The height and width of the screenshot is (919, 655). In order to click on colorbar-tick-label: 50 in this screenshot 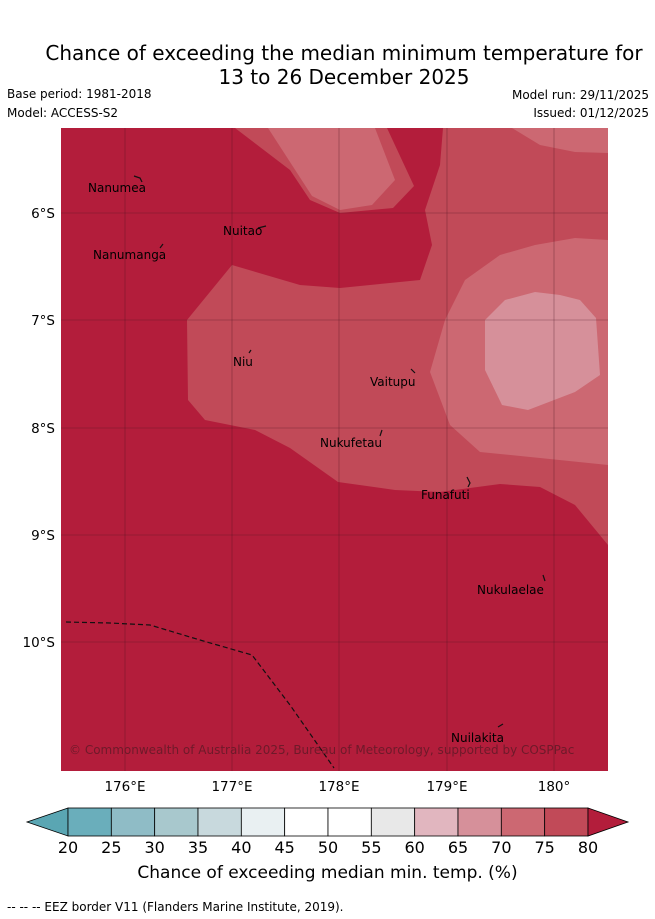, I will do `click(328, 847)`.